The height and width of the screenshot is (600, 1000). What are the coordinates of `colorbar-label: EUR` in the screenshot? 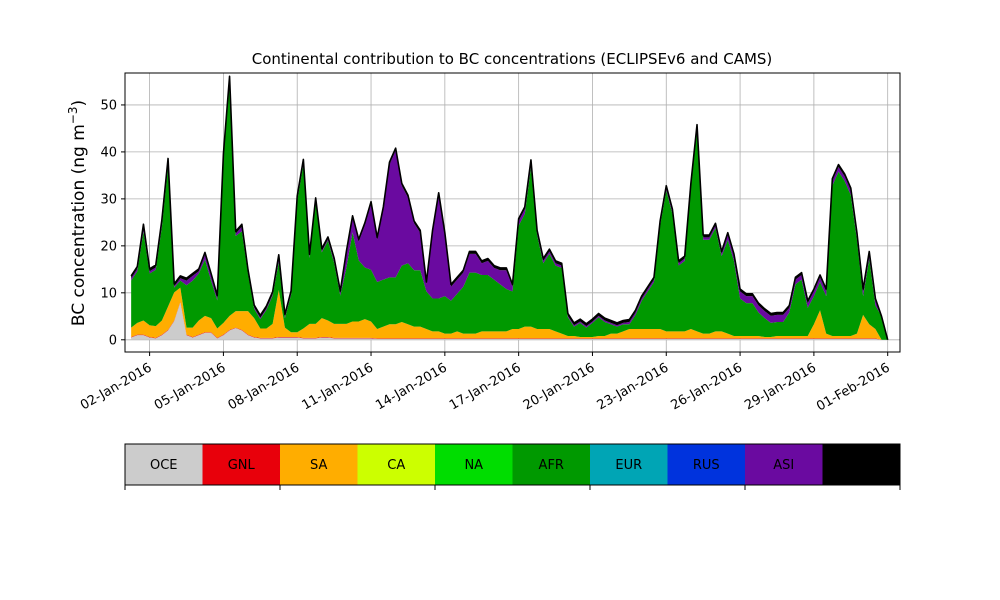 It's located at (628, 465).